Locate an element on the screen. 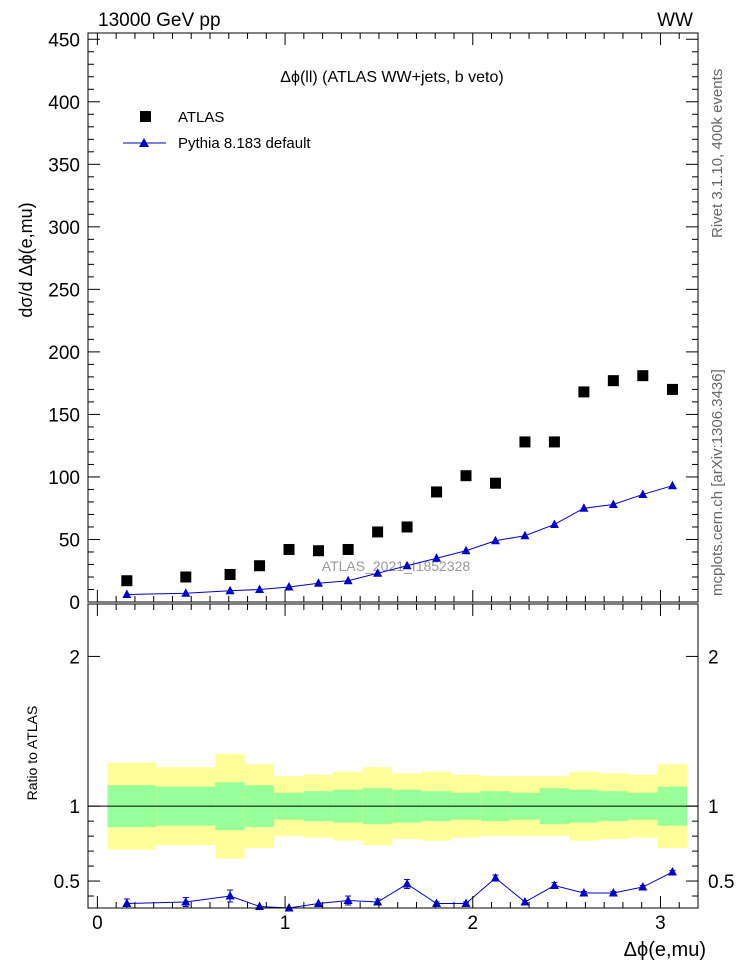 The image size is (746, 972). mcplots-label: mcplots.cern.ch [arXiv:1306.3436] is located at coordinates (717, 482).